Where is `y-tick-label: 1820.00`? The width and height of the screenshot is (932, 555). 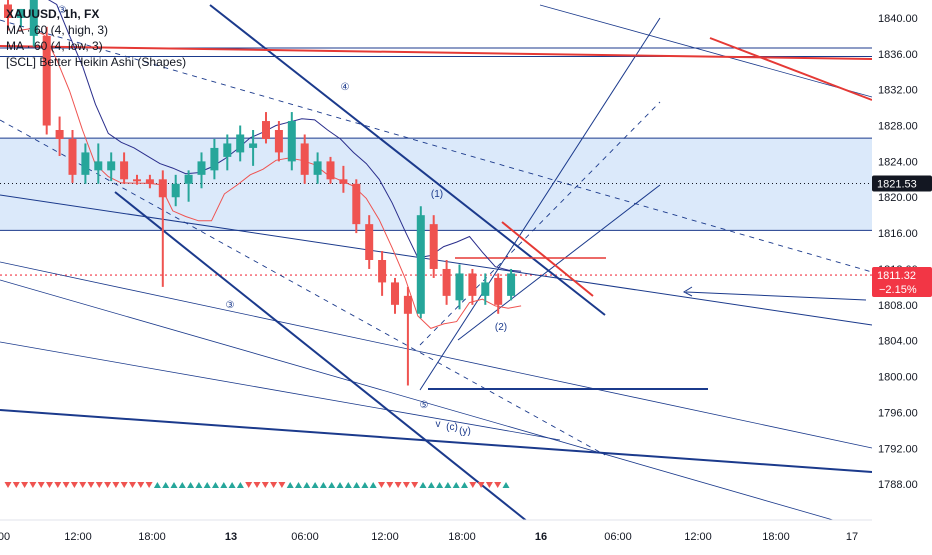 y-tick-label: 1820.00 is located at coordinates (898, 198).